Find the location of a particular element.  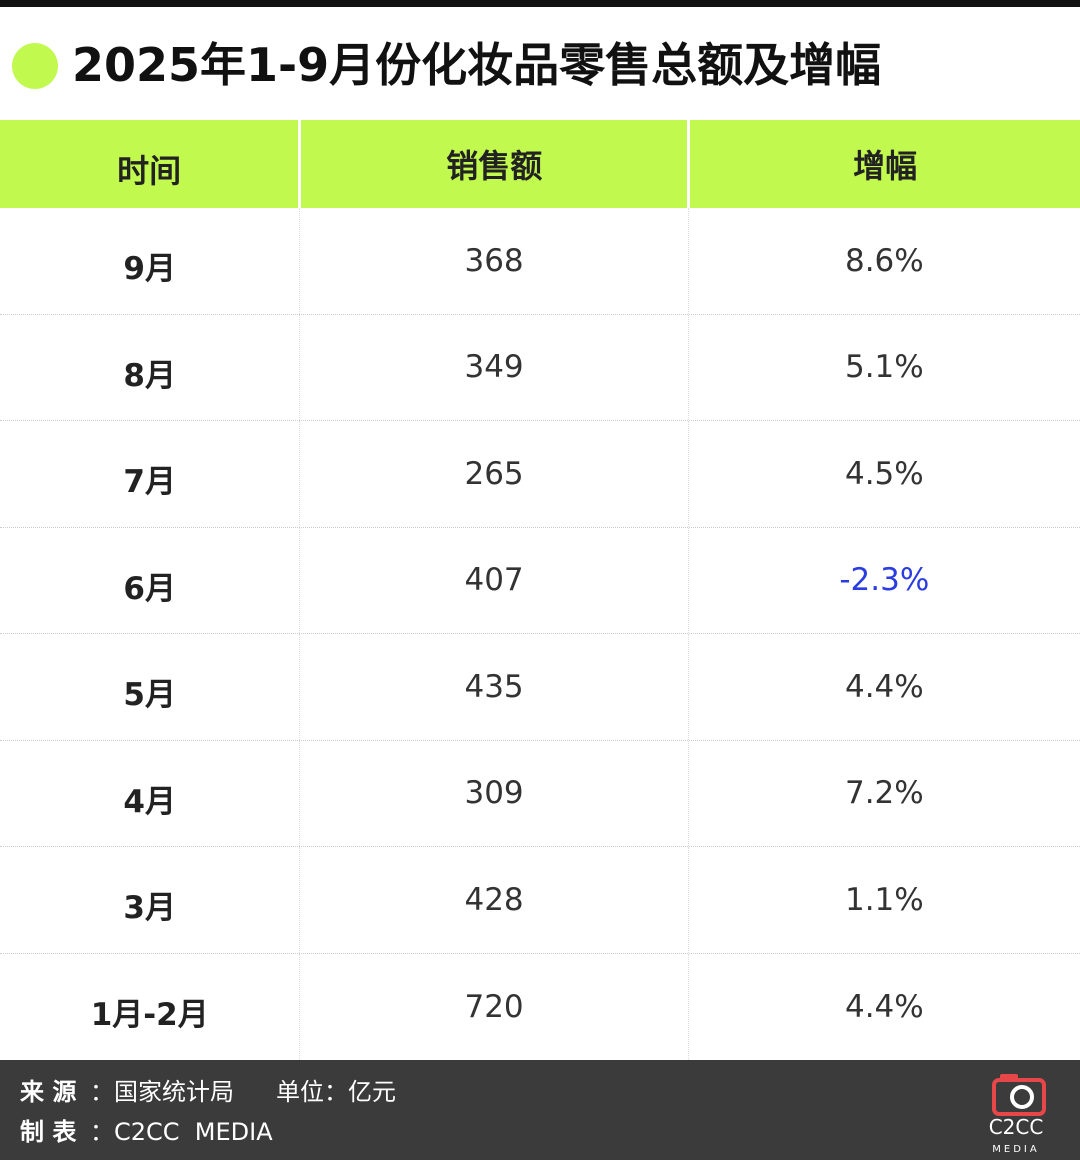

table-cell: 309 is located at coordinates (493, 793).